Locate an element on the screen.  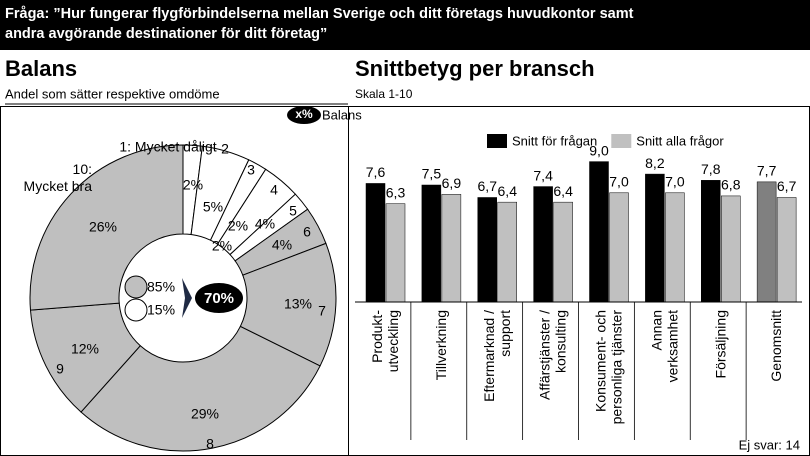
bar-value-label: 6,8 is located at coordinates (731, 185).